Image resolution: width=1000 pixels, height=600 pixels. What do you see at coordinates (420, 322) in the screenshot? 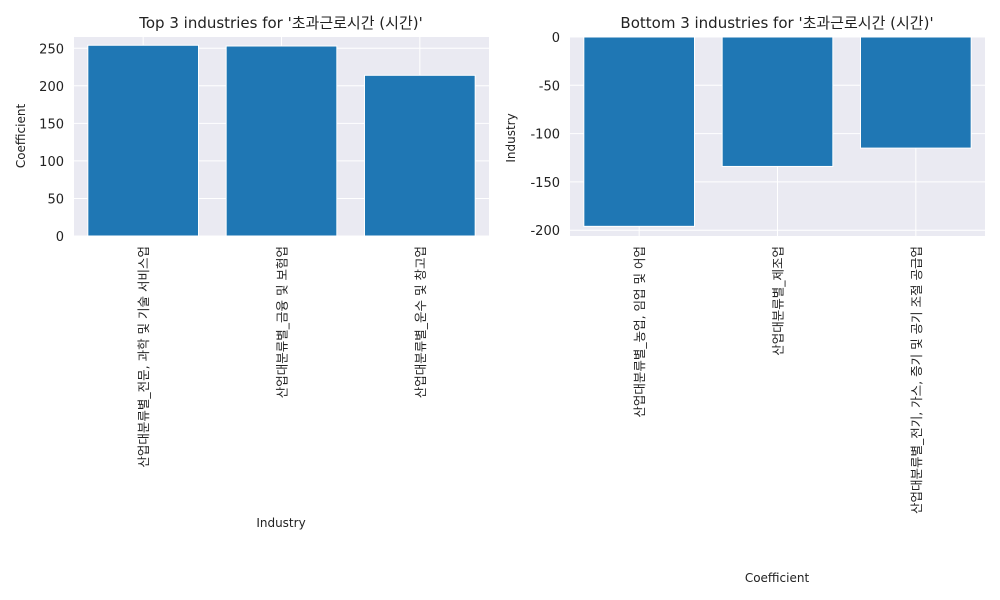
I see `x-category-label: 산업대분류별_운수 및 창고업` at bounding box center [420, 322].